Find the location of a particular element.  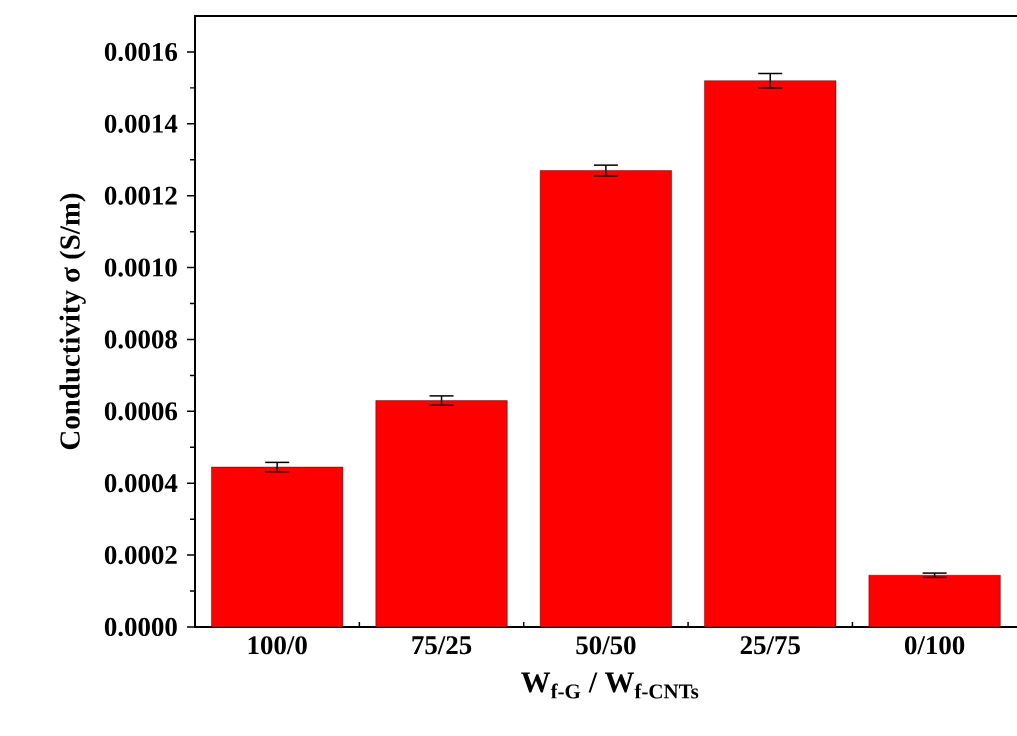

y-tick-label: 0.0014 is located at coordinates (141, 123).